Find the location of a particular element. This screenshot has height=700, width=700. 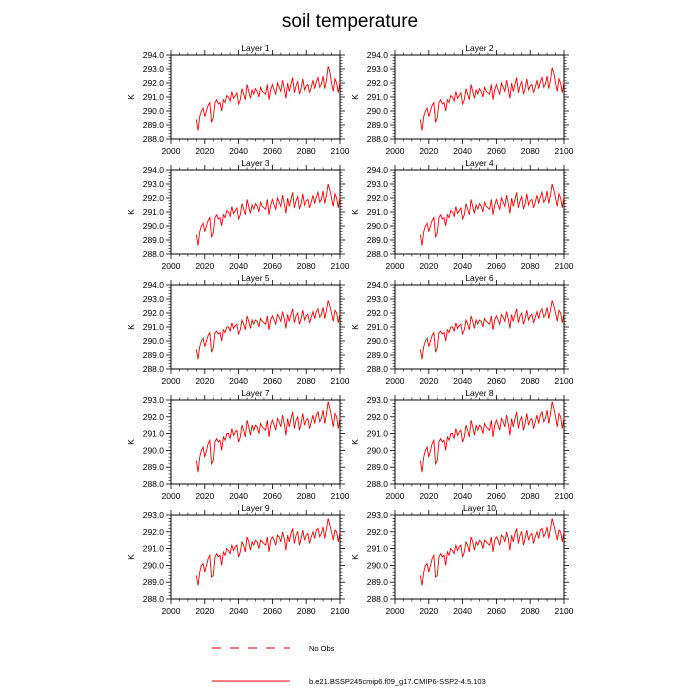

panel-8-ytick-label-2: 290.0 is located at coordinates (378, 450).